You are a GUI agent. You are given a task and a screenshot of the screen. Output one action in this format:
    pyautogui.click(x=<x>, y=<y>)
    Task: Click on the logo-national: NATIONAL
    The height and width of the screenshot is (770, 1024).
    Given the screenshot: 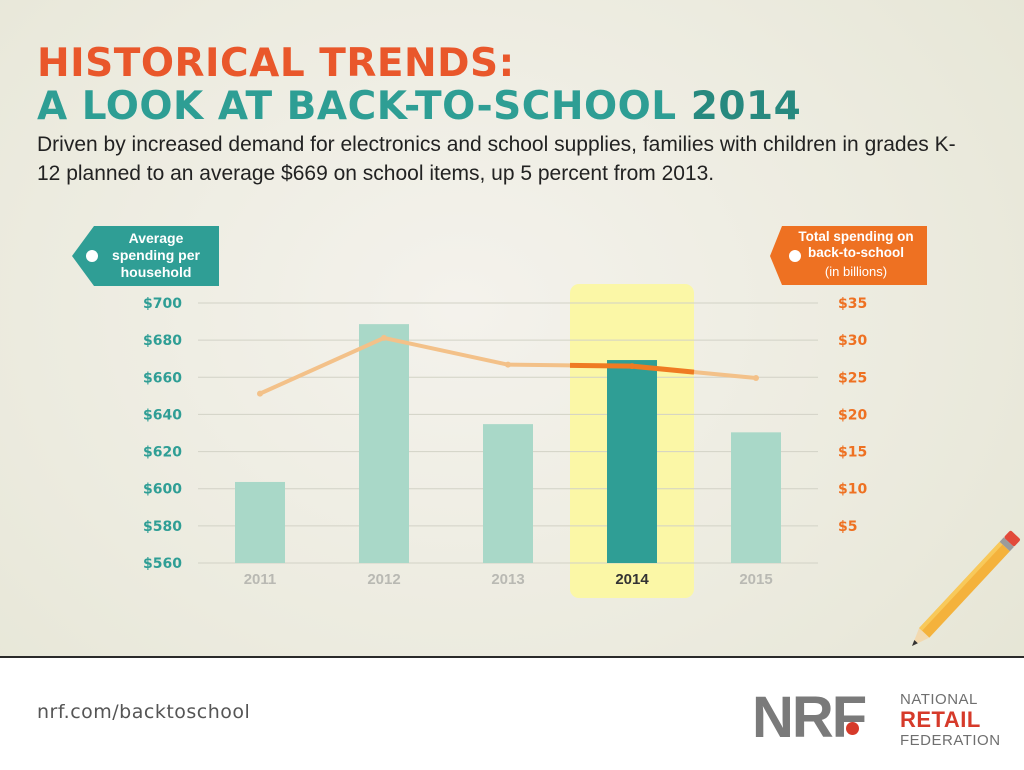 What is the action you would take?
    pyautogui.click(x=939, y=699)
    